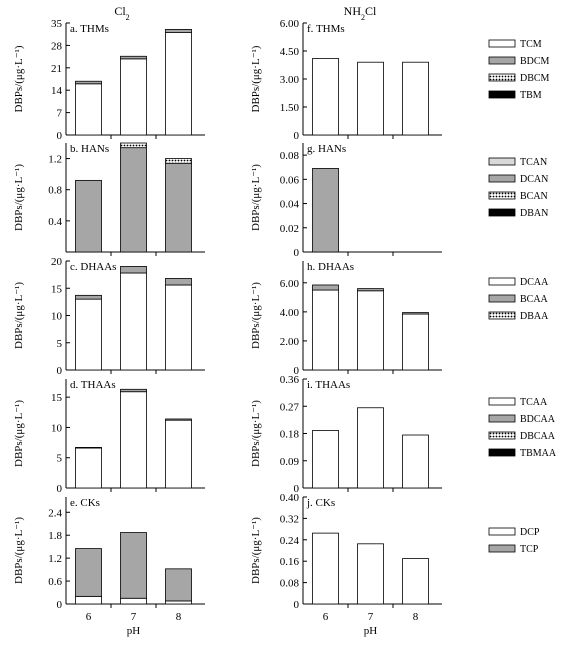  Describe the element at coordinates (502, 212) in the screenshot. I see `legend-swatch-dban` at that location.